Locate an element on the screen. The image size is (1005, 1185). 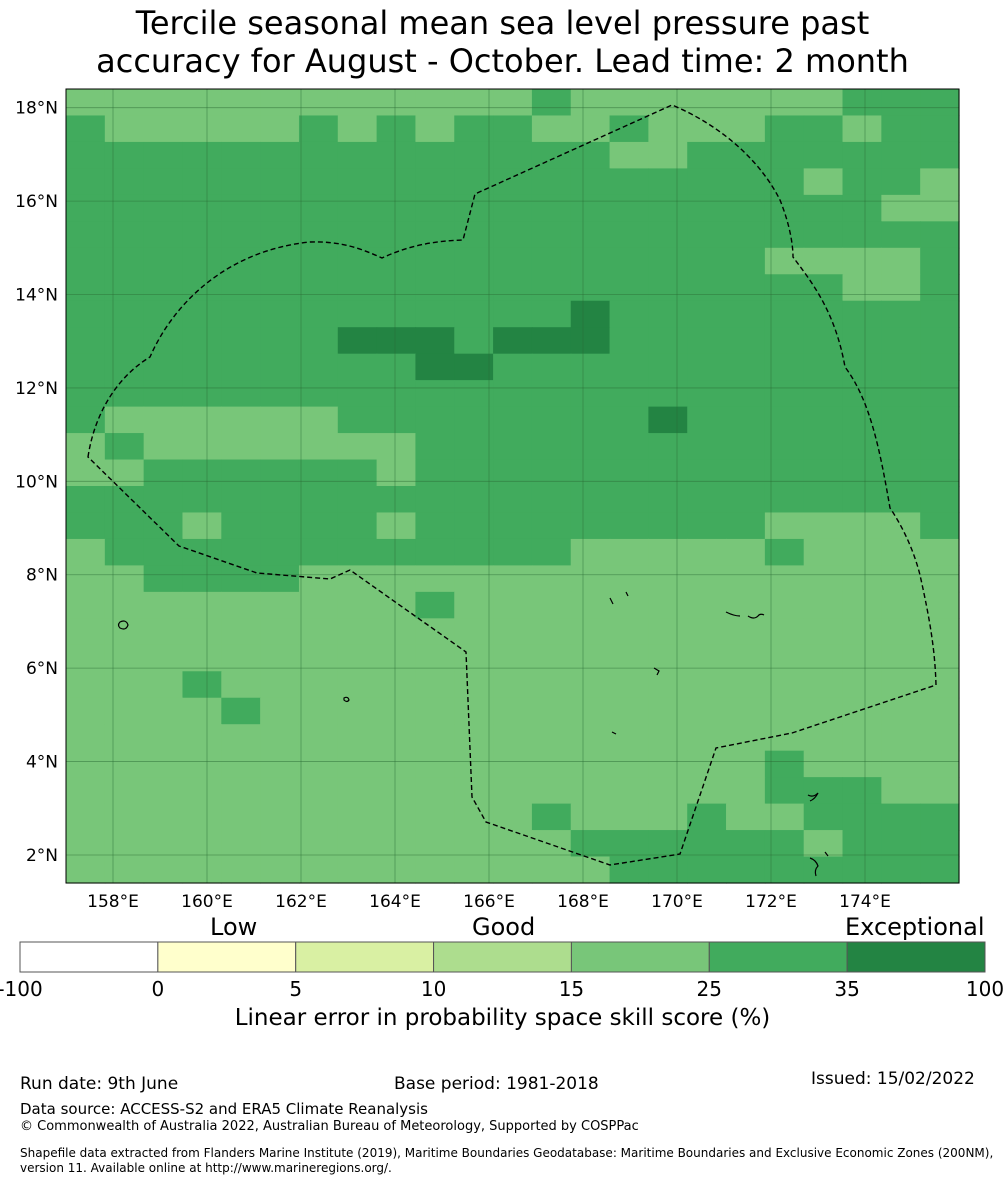
latitude-tick-label: 12°N is located at coordinates (36, 389).